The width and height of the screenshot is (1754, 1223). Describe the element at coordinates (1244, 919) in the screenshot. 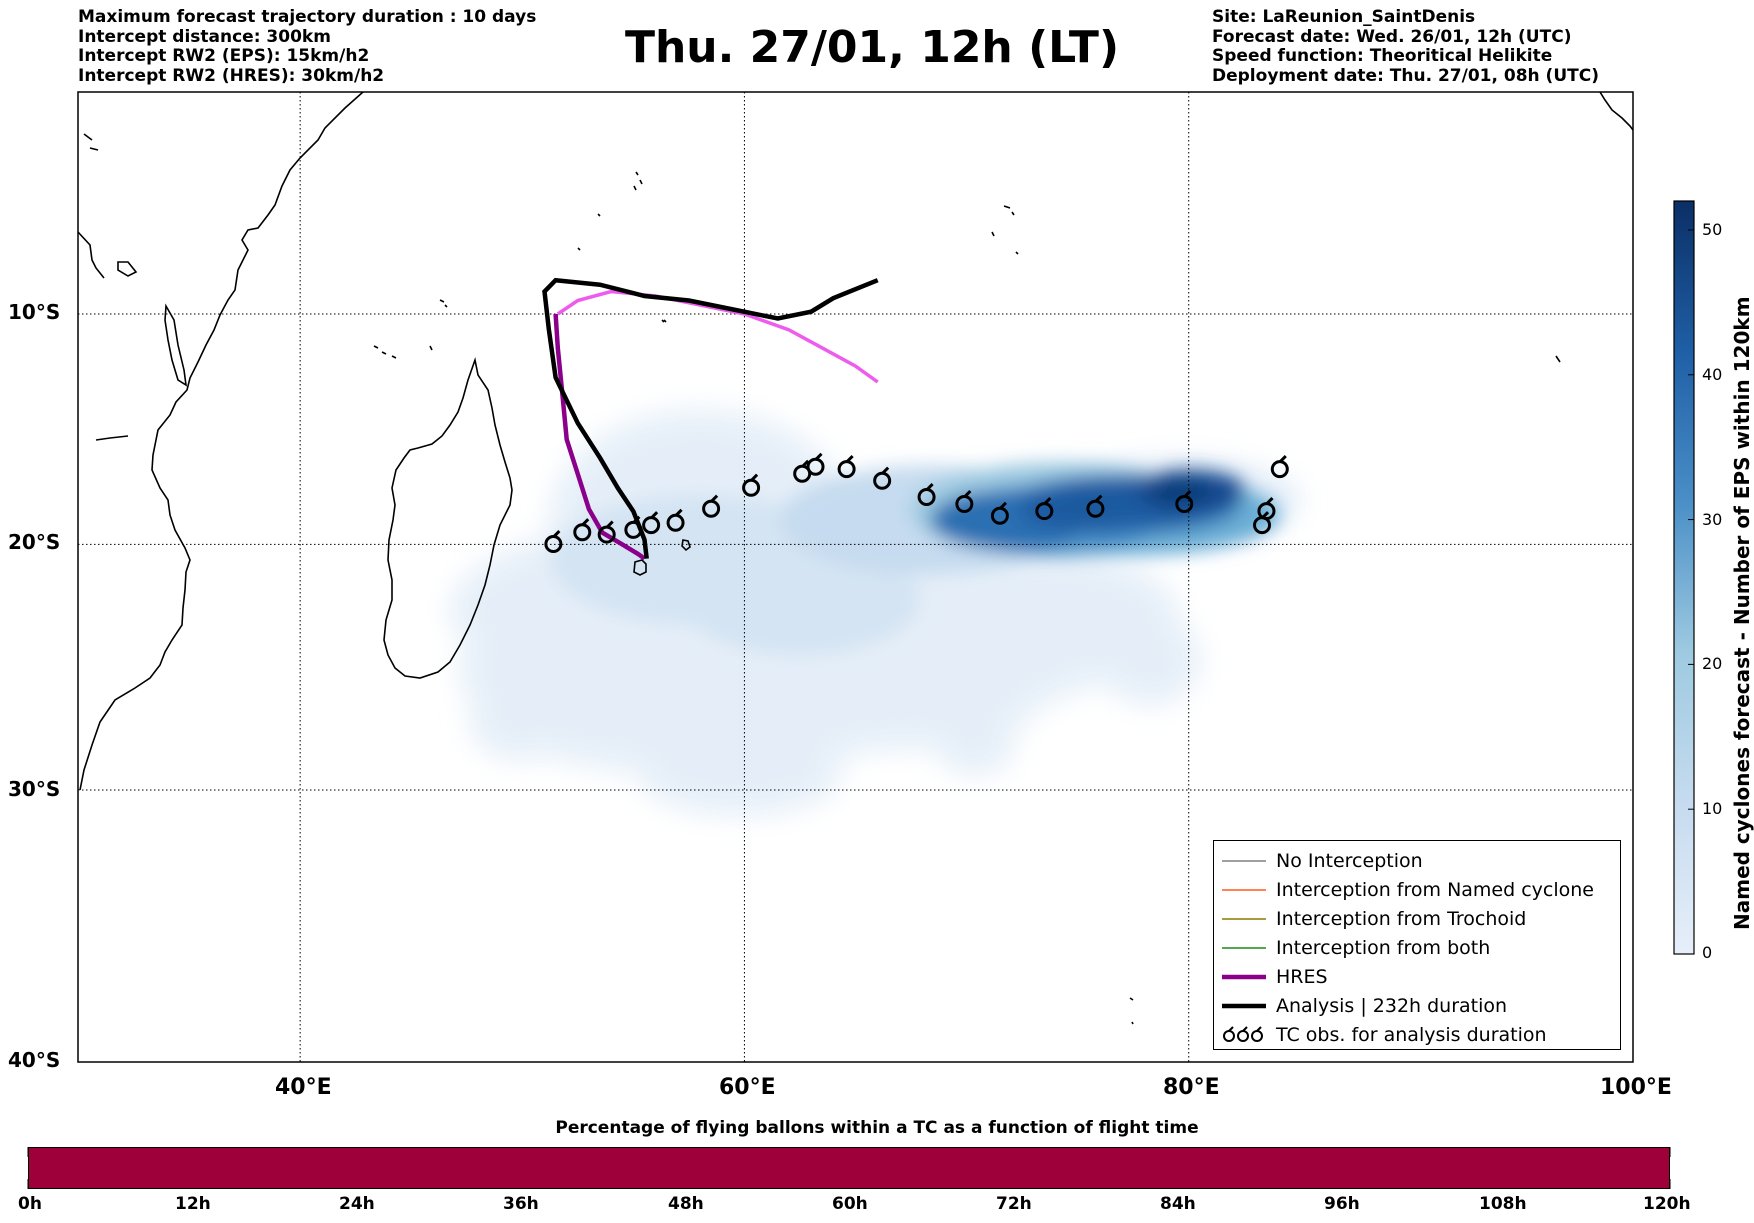

I see `legend-line-olive` at that location.